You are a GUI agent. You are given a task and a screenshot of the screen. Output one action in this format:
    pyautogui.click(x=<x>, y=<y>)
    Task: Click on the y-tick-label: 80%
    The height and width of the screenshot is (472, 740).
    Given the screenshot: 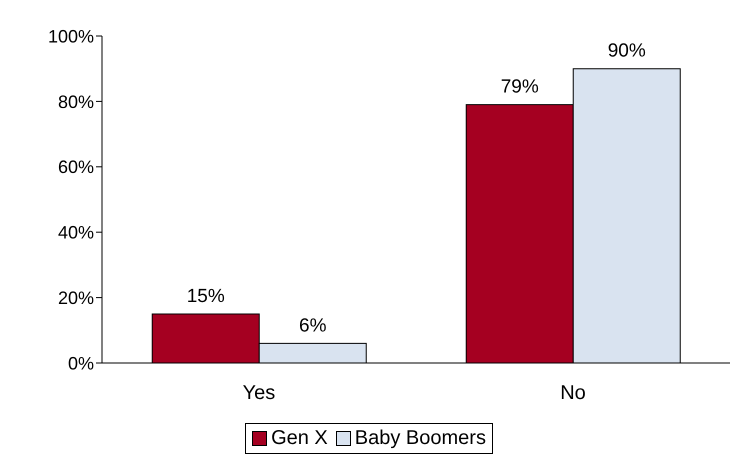 What is the action you would take?
    pyautogui.click(x=76, y=102)
    